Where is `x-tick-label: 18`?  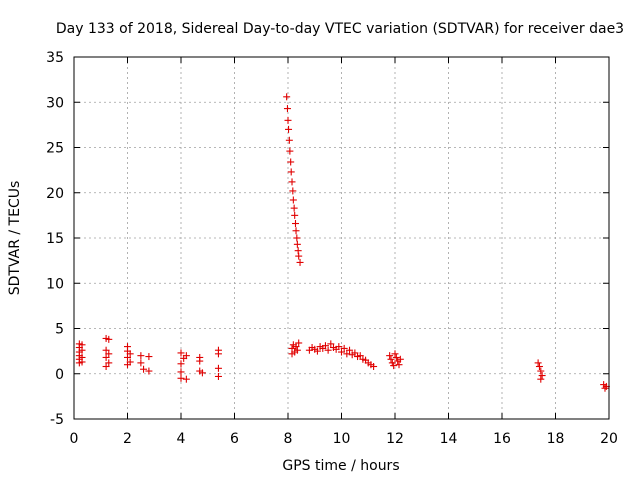 x-tick-label: 18 is located at coordinates (556, 439).